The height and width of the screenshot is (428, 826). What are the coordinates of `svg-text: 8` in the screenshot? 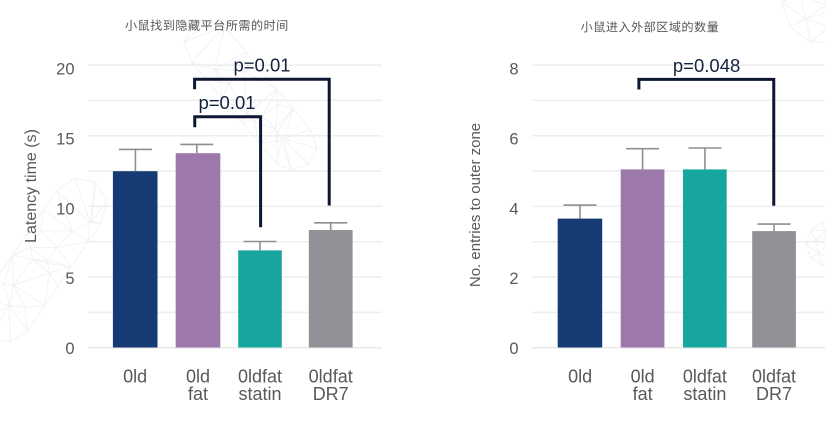 It's located at (513, 69).